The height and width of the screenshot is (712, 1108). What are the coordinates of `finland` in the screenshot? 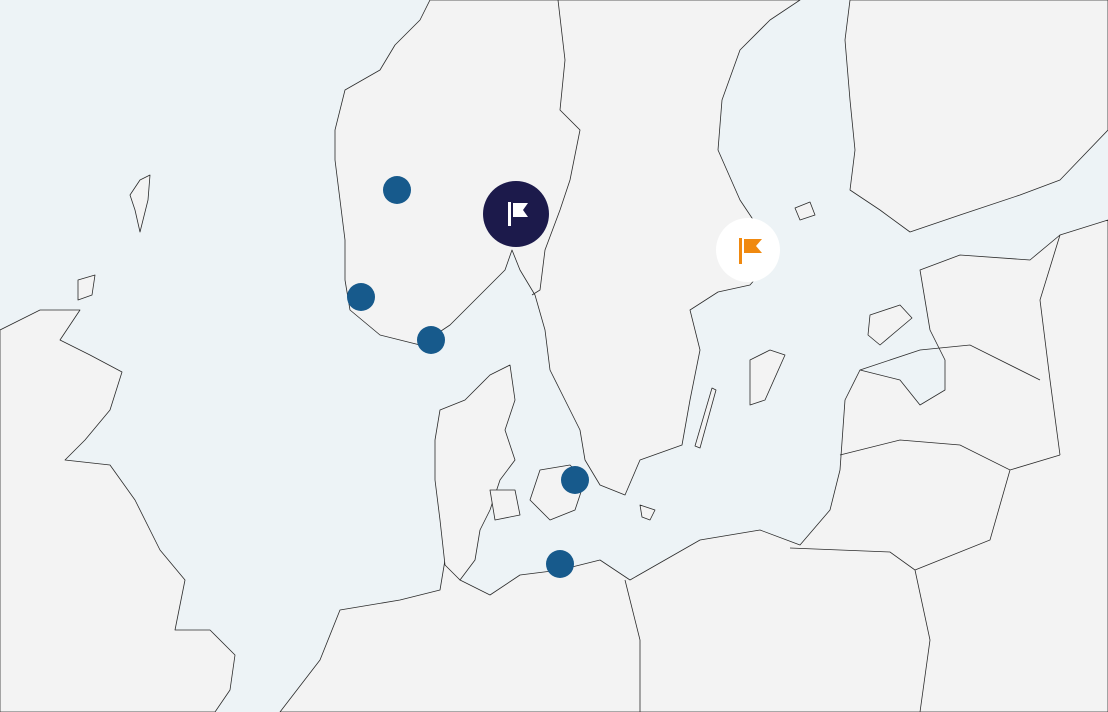 It's located at (976, 116).